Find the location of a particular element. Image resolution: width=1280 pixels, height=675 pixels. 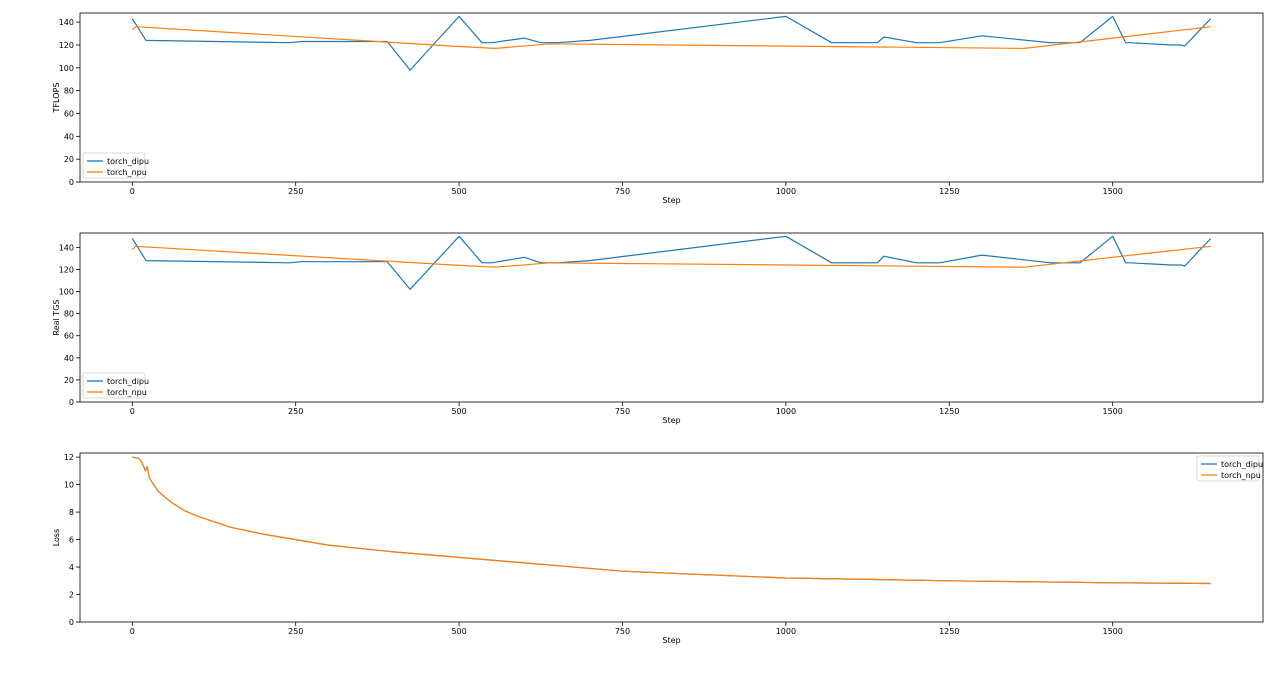

y-tick-label: 4 is located at coordinates (71, 567).